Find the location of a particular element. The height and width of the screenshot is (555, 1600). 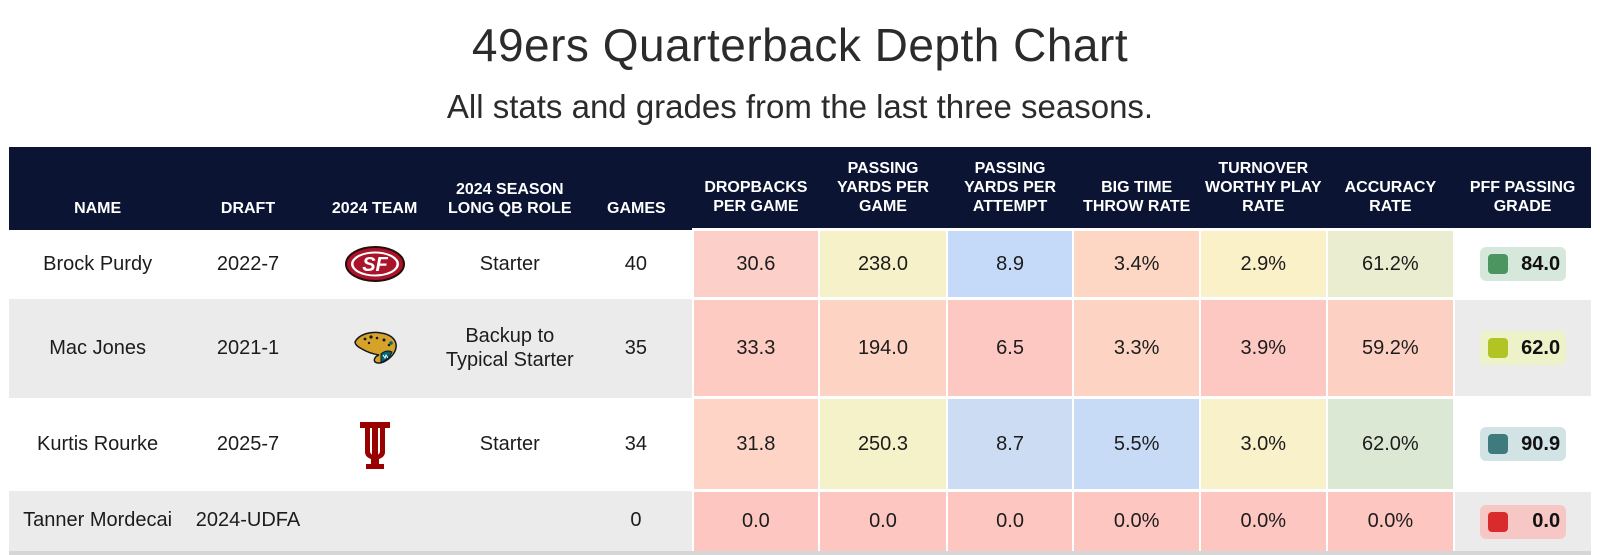

grade-cell: 62.0 is located at coordinates (1522, 347).